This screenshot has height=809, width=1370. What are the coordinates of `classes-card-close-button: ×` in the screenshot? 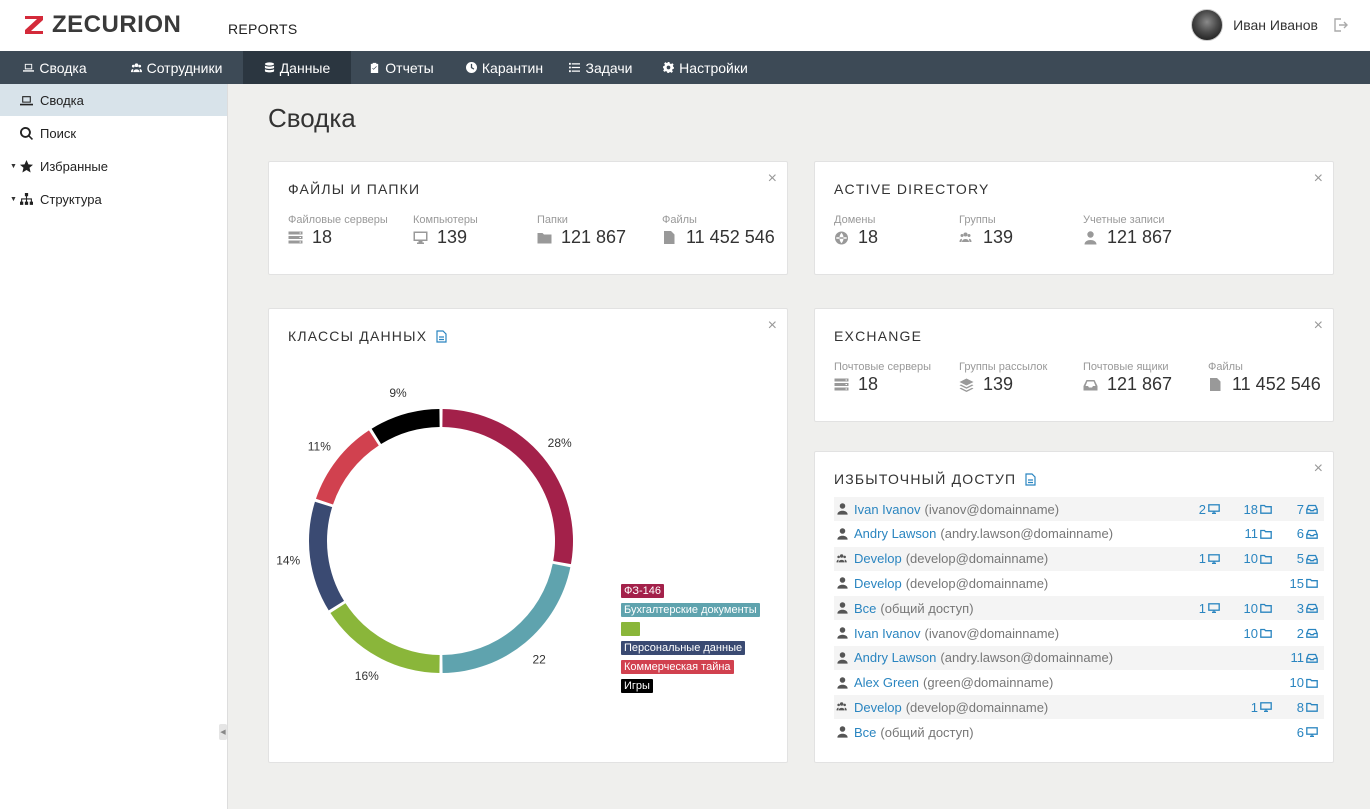 It's located at (772, 325).